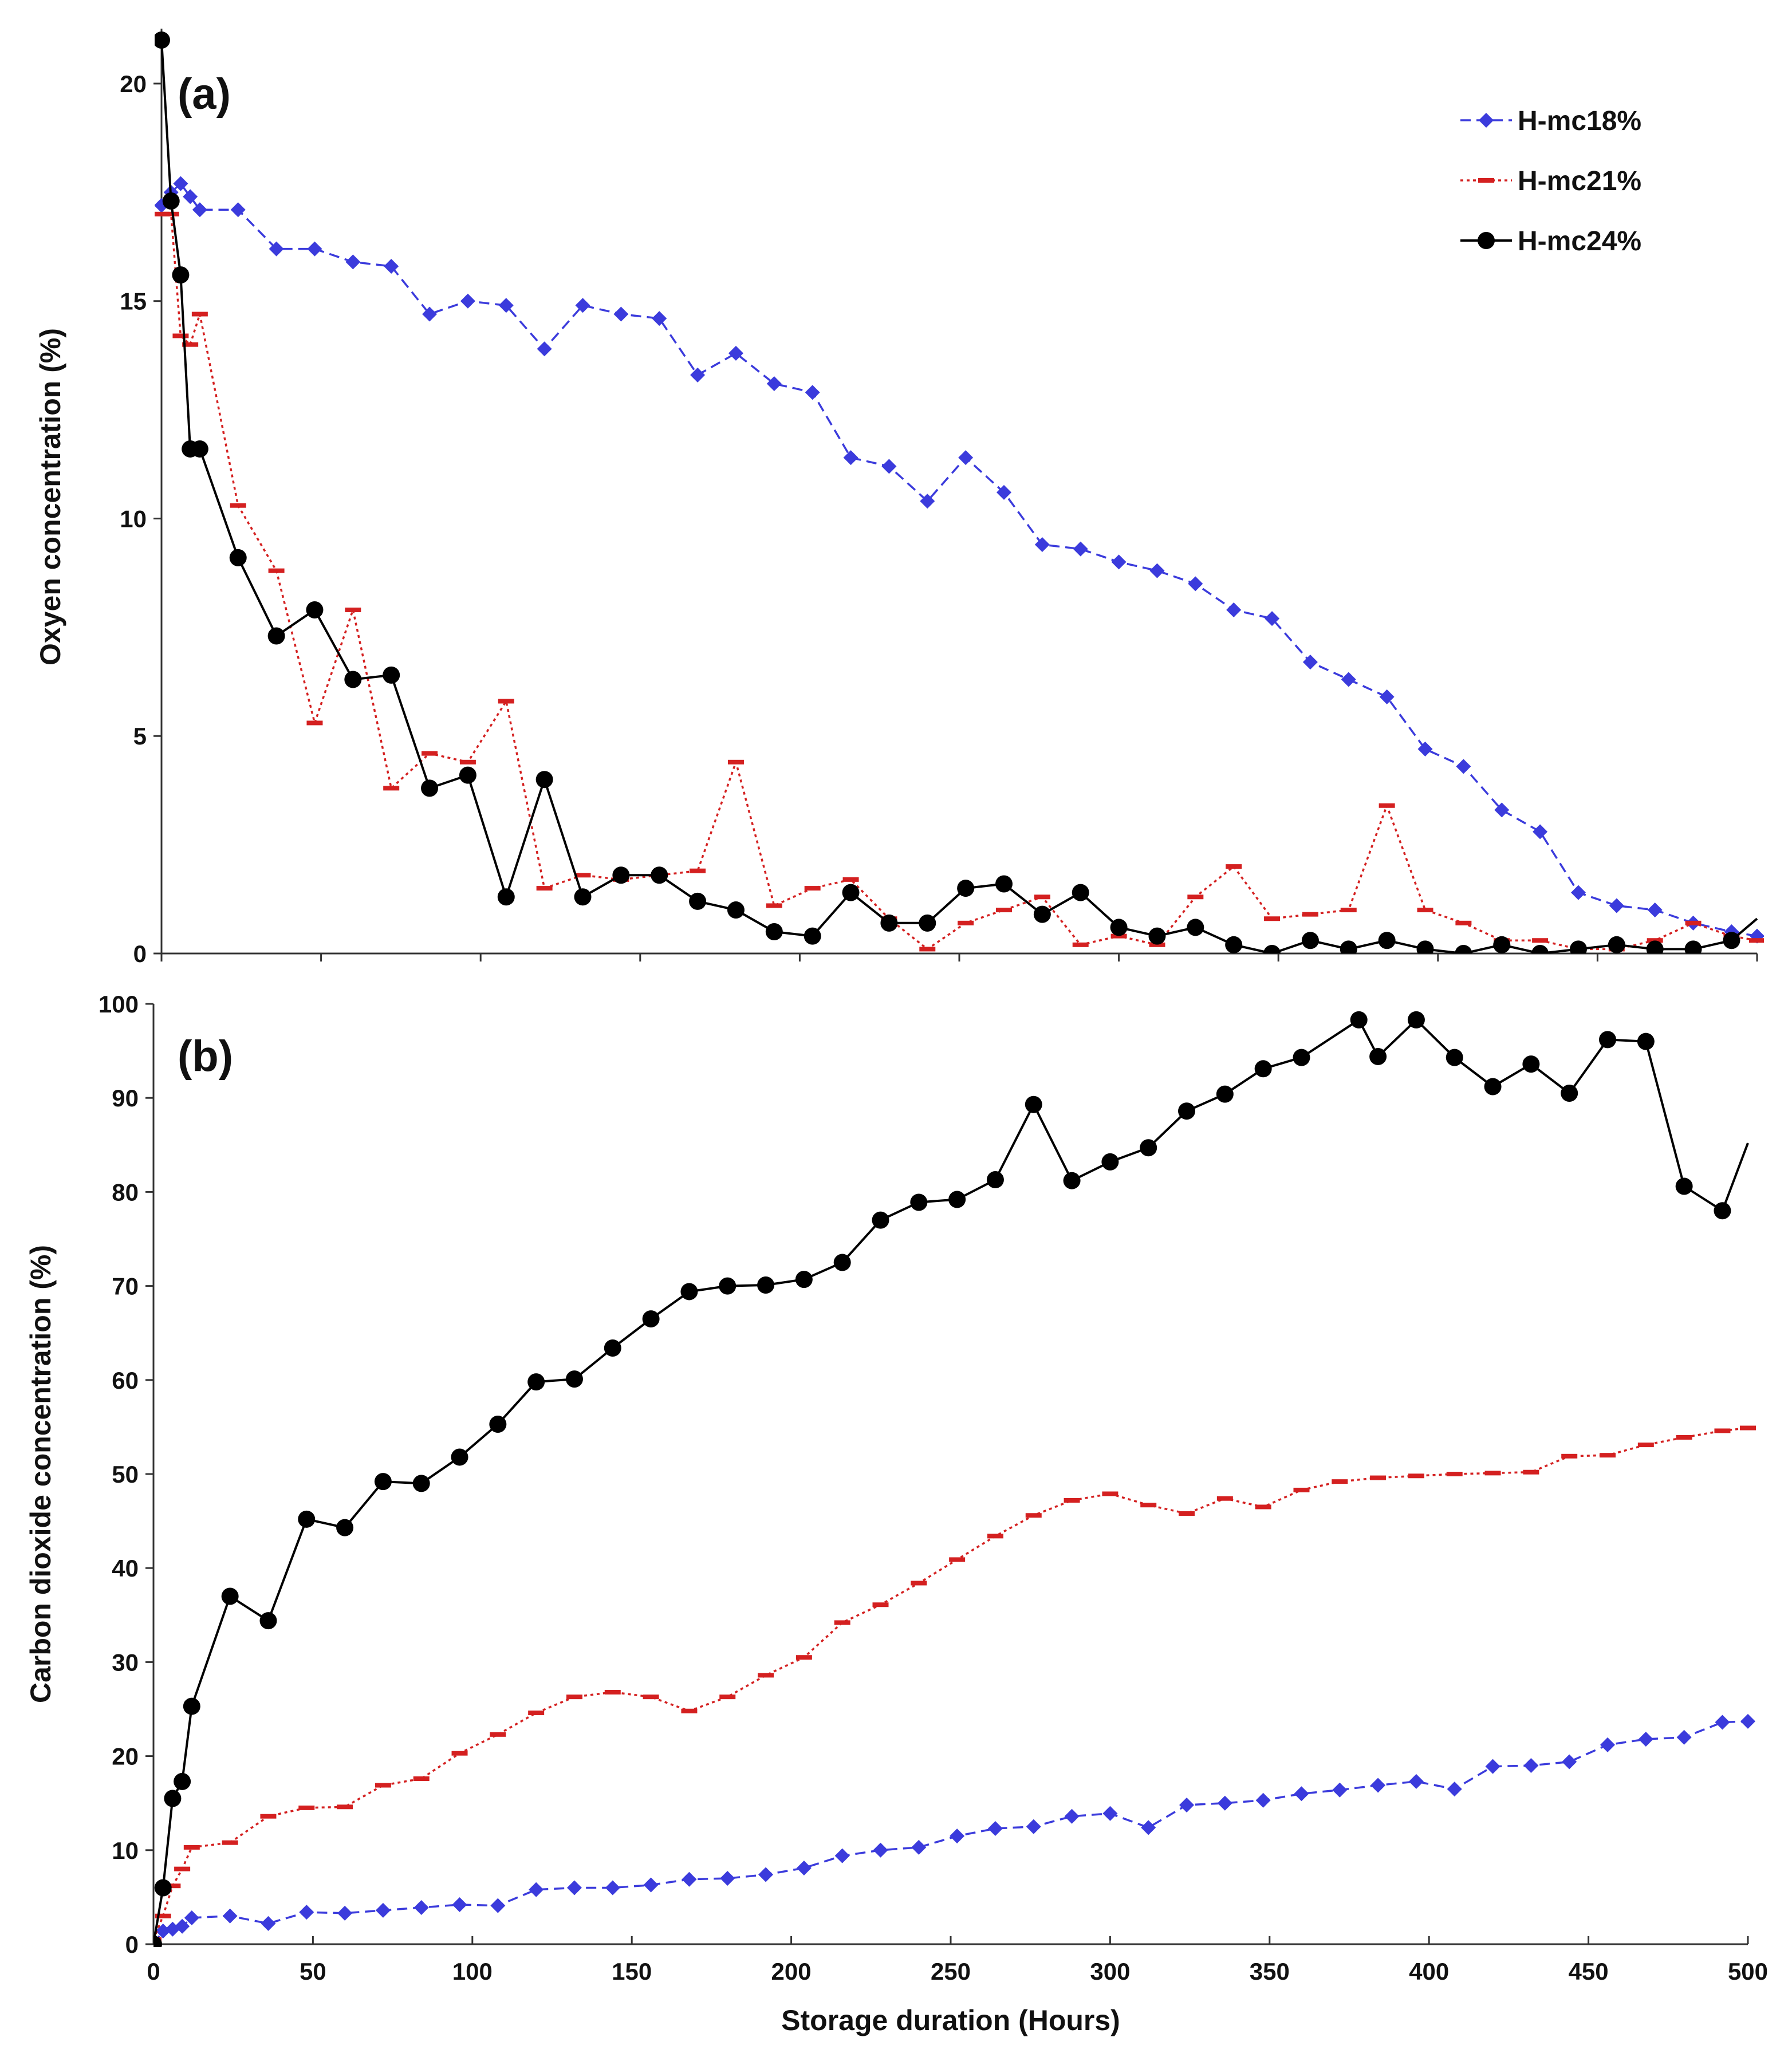 This screenshot has width=1792, height=2057. I want to click on legend-item-h-mc18: H-mc18%, so click(1550, 121).